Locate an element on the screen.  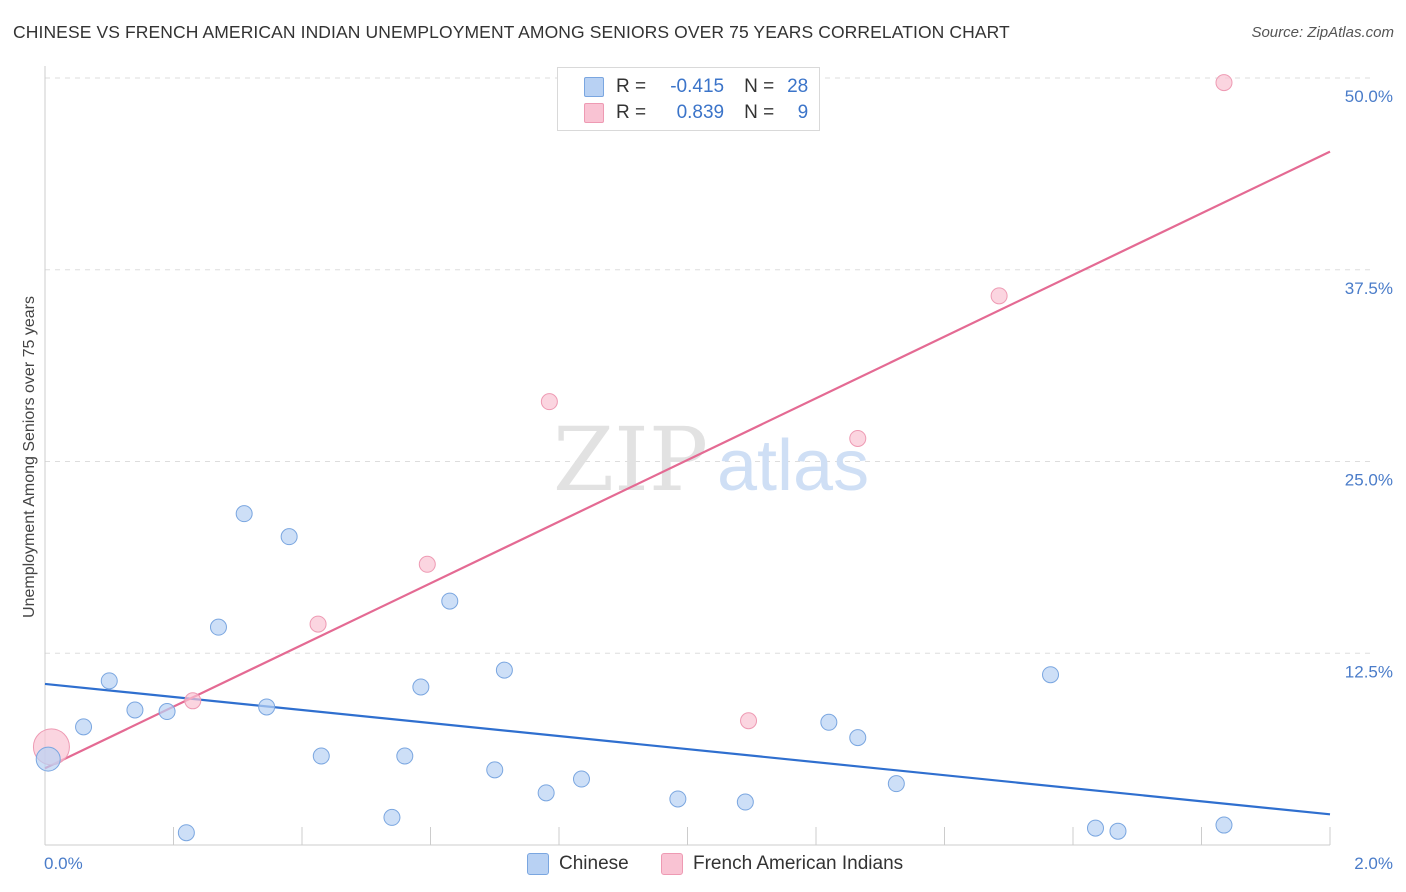
legend-row-chinese: R = -0.415 N = 28 is located at coordinates (696, 87).